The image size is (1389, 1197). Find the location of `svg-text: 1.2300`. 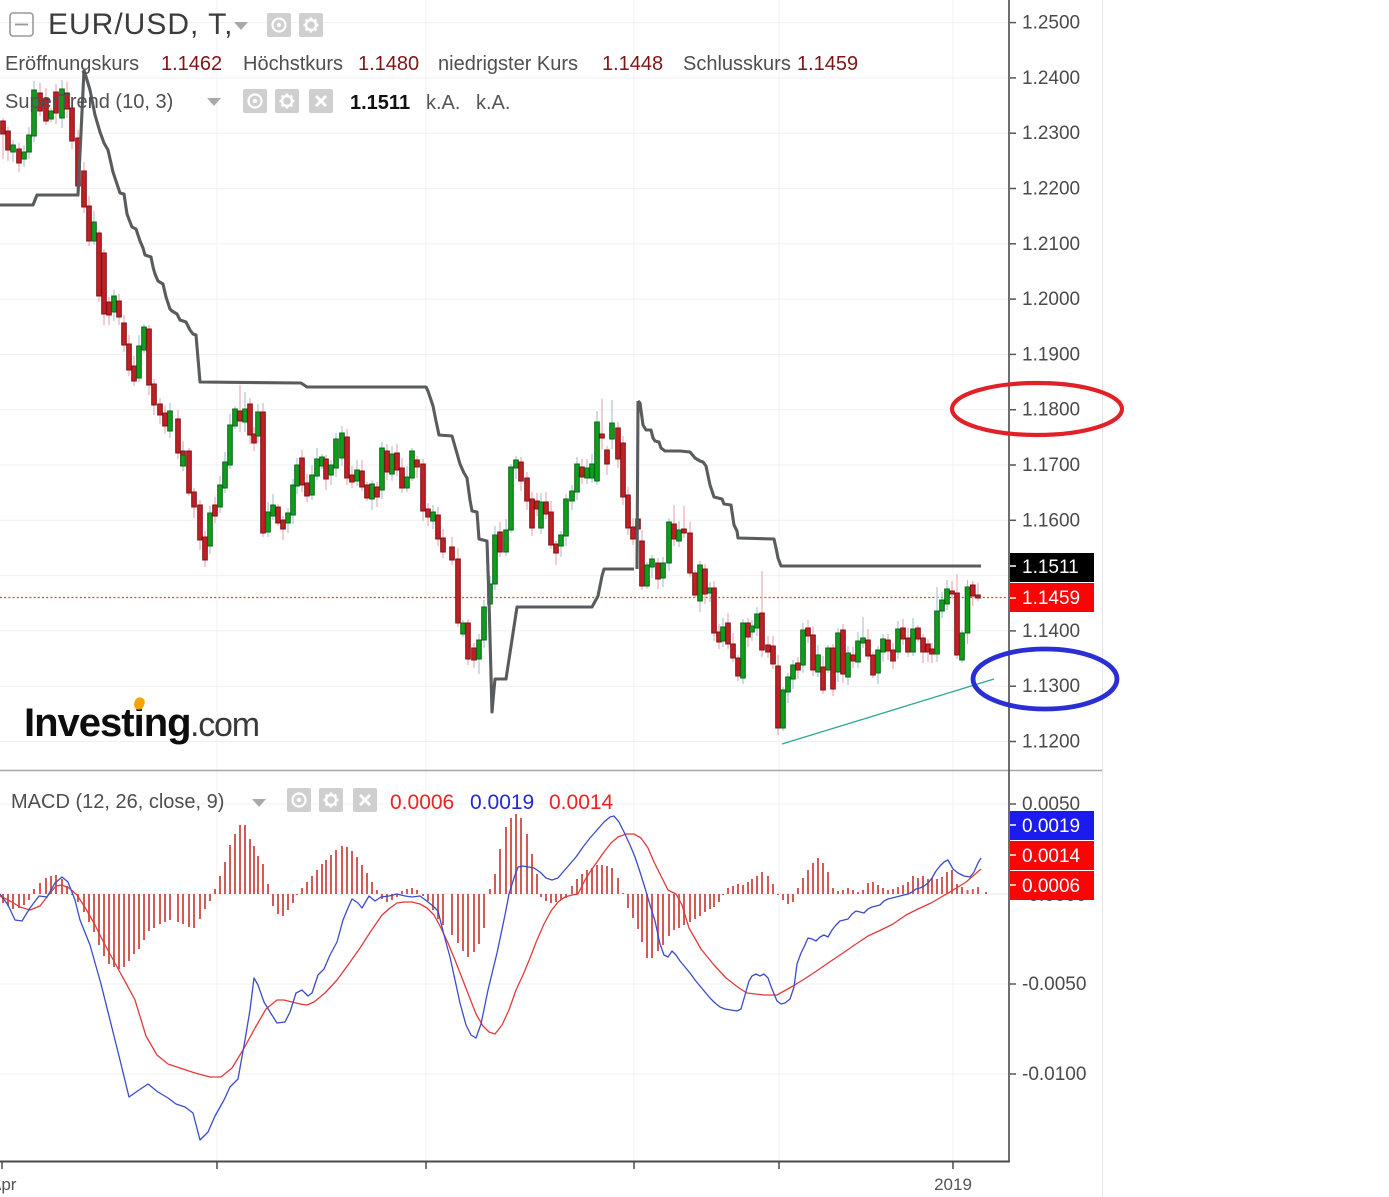

svg-text: 1.2300 is located at coordinates (1051, 133).